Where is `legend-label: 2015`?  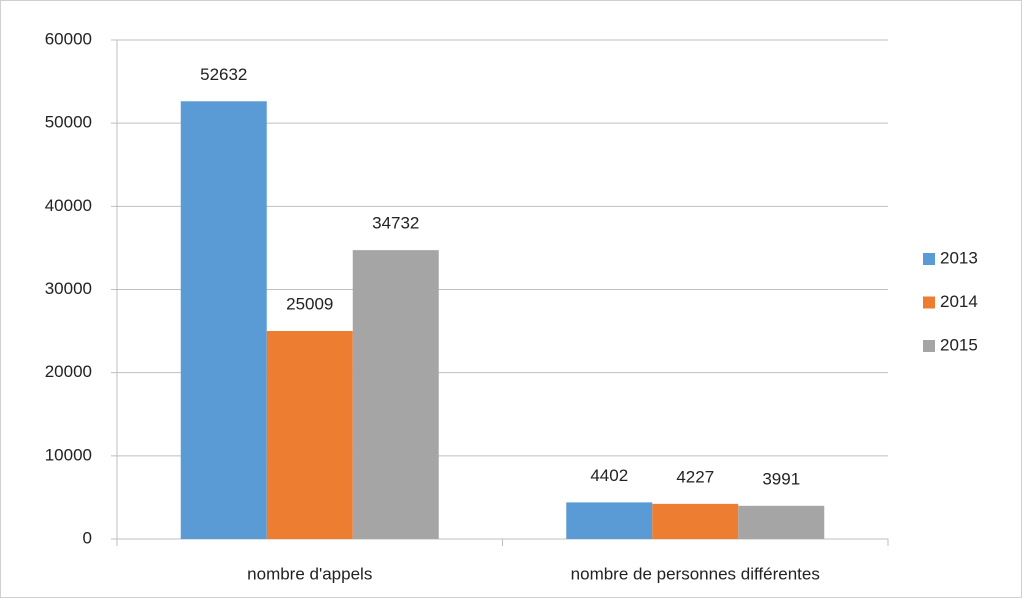
legend-label: 2015 is located at coordinates (959, 344).